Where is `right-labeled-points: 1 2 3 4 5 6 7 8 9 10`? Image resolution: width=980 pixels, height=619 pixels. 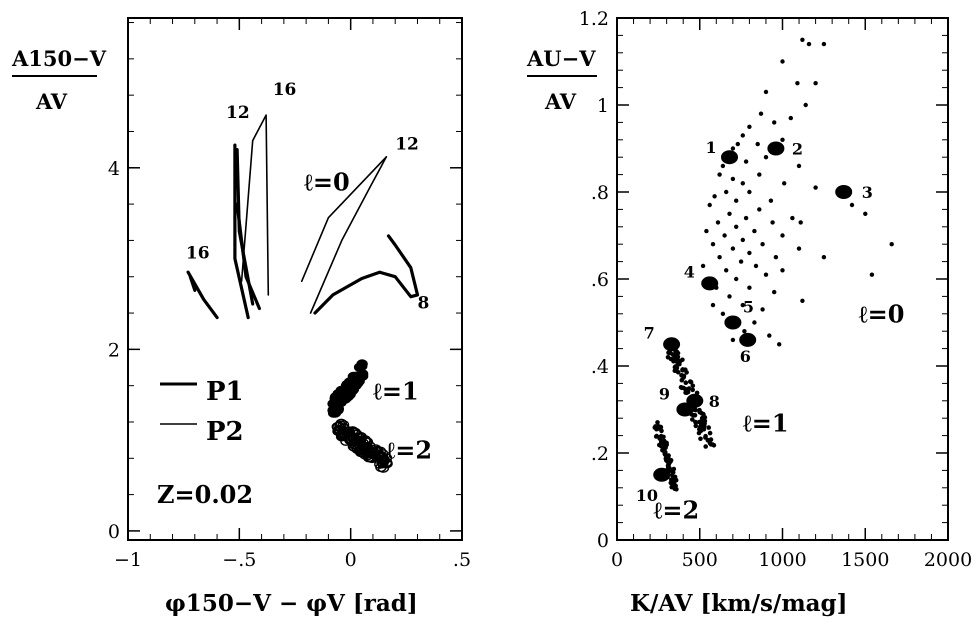
right-labeled-points: 1 2 3 4 5 6 7 8 9 10 is located at coordinates (754, 321).